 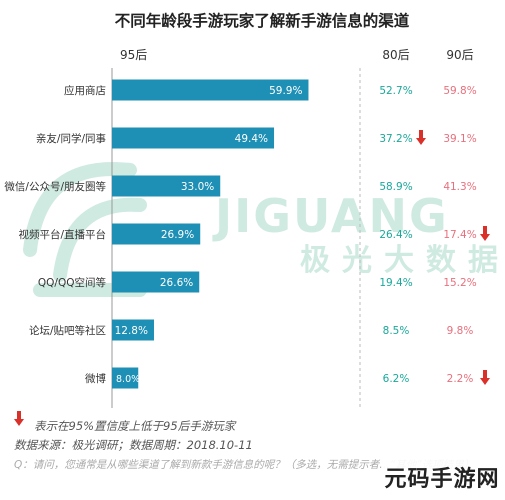 I want to click on column-value-80后: 37.2%, so click(x=395, y=139).